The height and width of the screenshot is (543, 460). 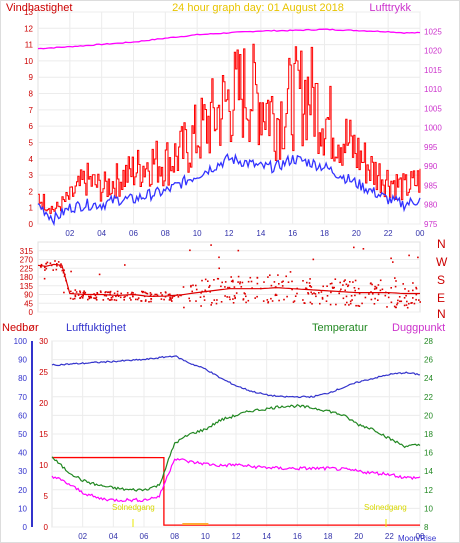 I want to click on compass-label: S, so click(x=441, y=280).